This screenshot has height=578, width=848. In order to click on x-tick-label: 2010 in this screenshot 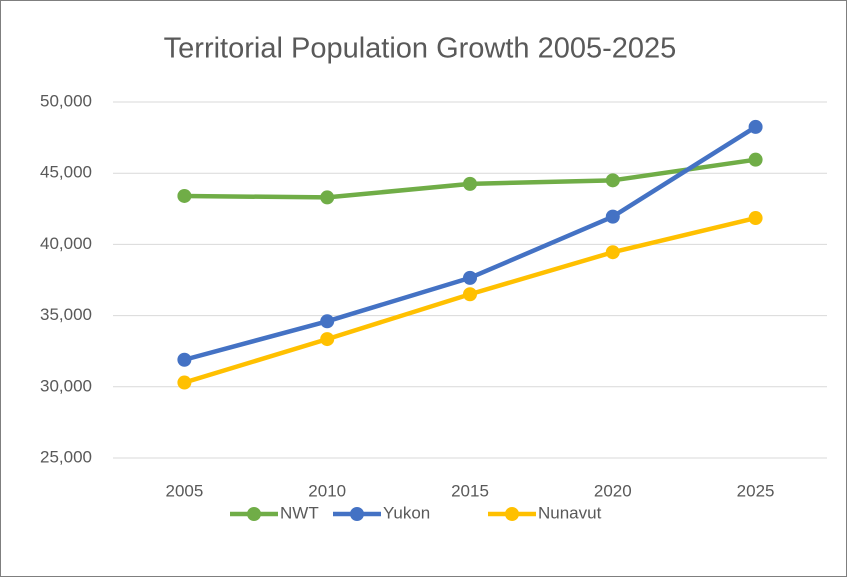, I will do `click(327, 490)`.